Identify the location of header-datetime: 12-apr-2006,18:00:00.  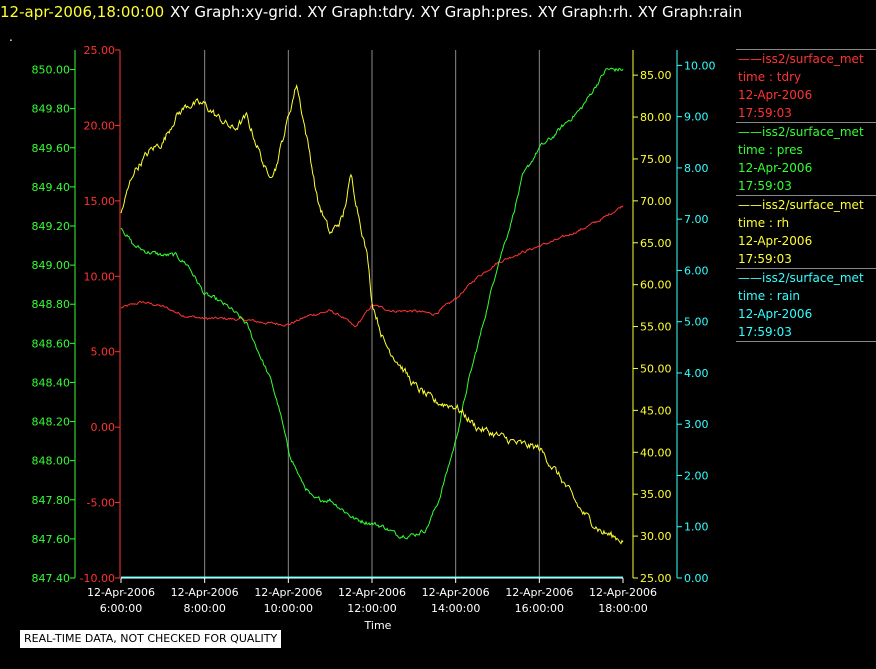
(82, 12).